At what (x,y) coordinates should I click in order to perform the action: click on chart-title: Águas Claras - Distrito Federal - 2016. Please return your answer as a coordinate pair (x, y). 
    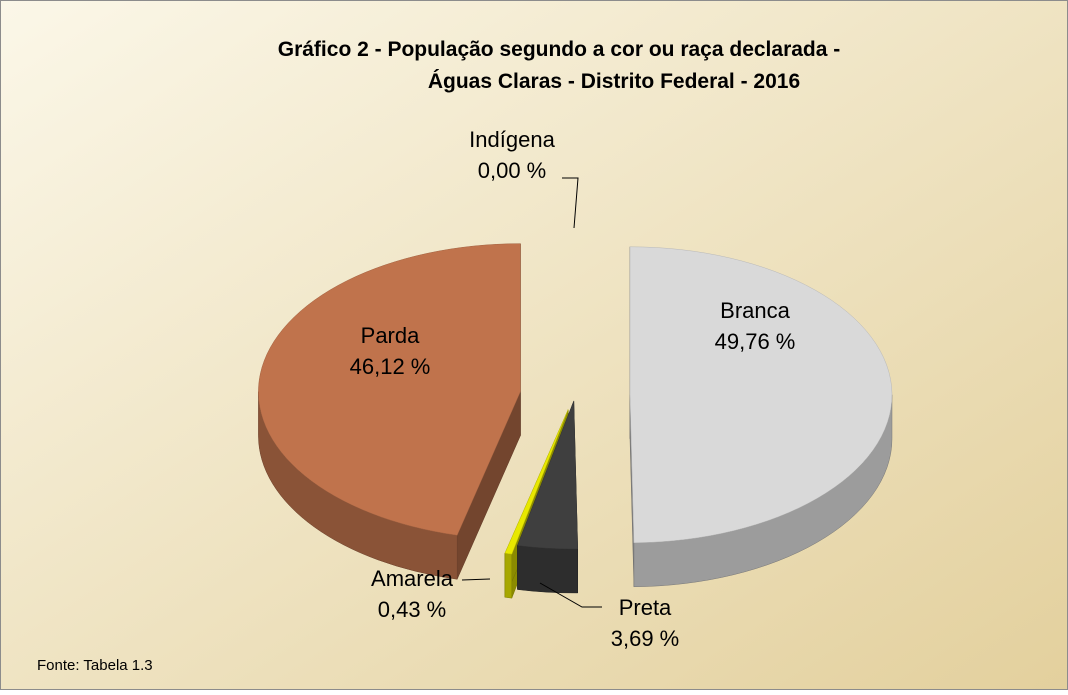
    Looking at the image, I should click on (614, 81).